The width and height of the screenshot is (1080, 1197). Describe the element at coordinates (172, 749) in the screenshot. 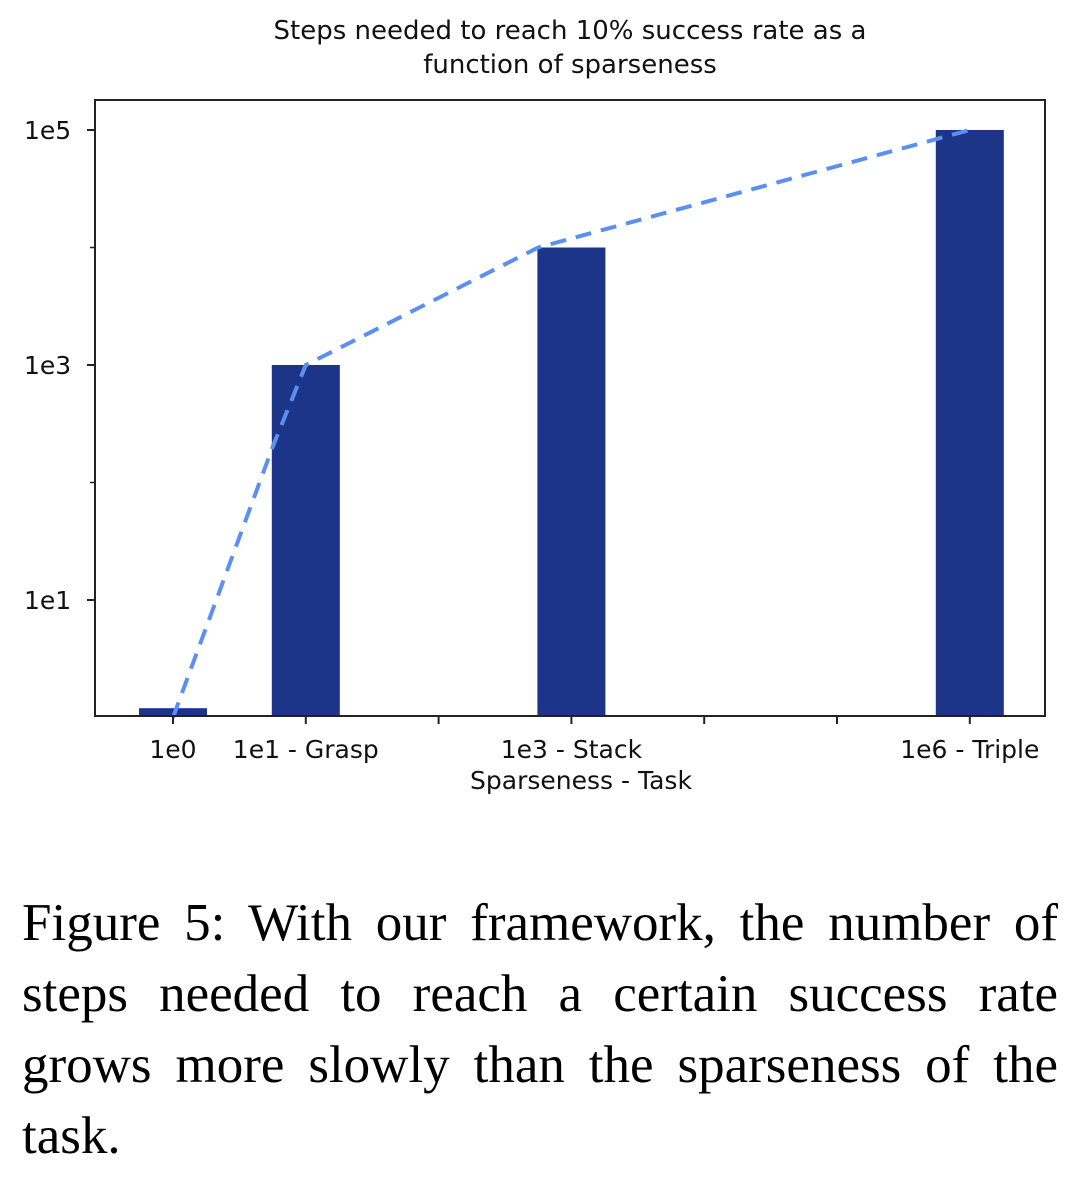

I see `x-tick-label-0: 1e0` at that location.